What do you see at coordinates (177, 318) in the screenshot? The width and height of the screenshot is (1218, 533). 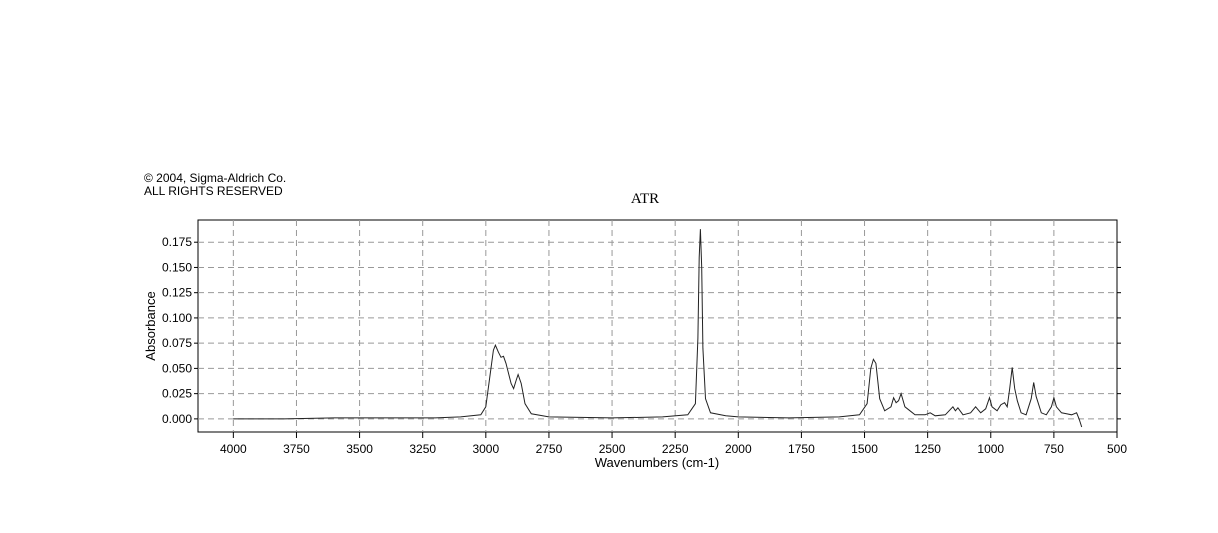 I see `y-tick-label: 0.100` at bounding box center [177, 318].